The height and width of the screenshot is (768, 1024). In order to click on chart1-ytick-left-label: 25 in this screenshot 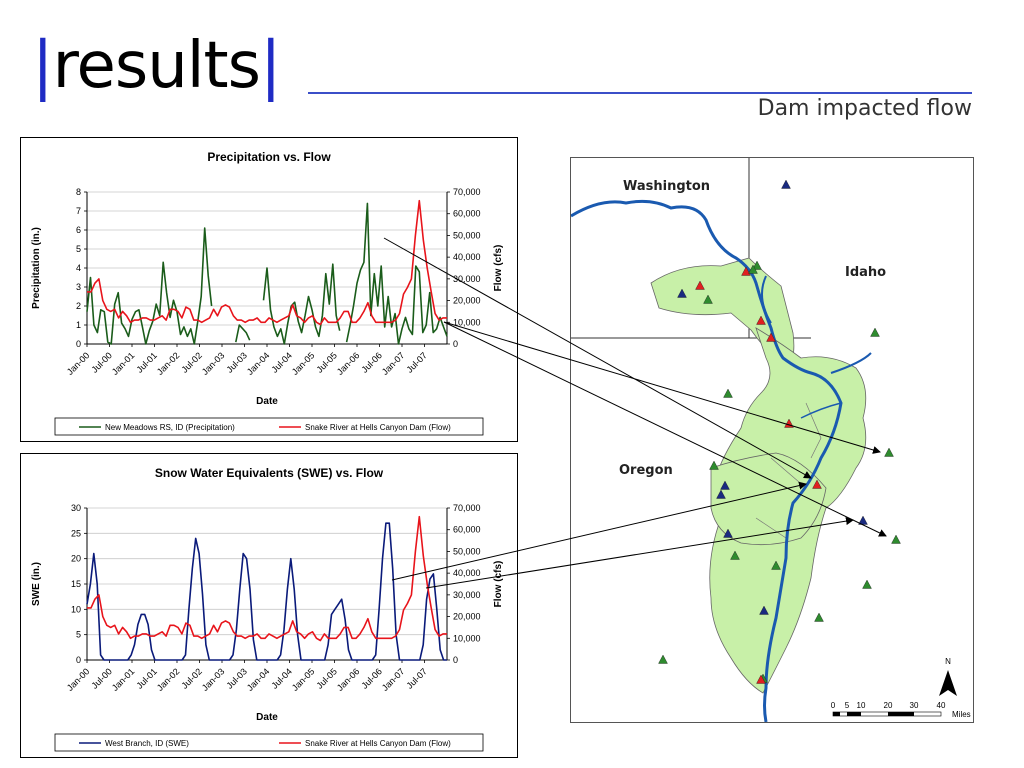, I will do `click(76, 533)`.